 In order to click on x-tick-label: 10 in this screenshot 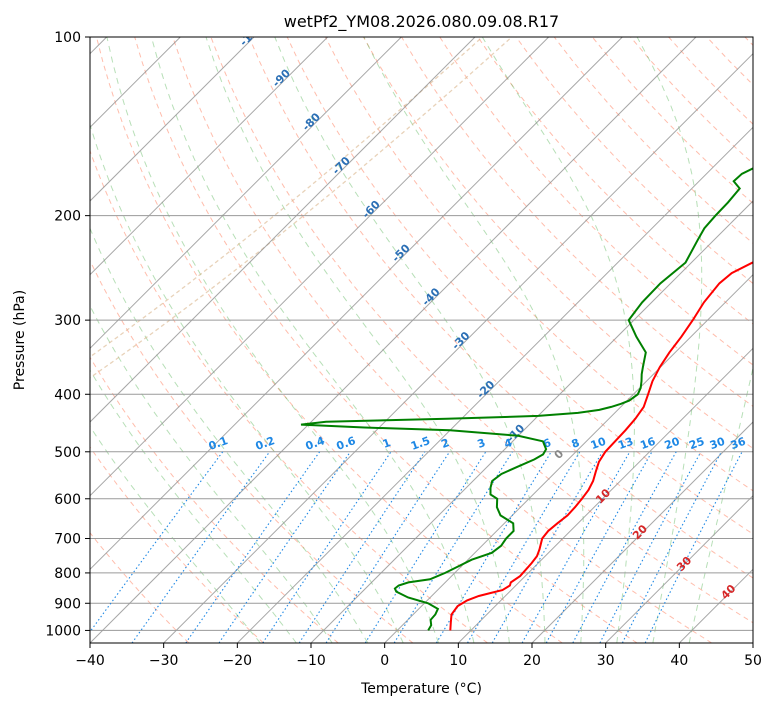, I will do `click(458, 661)`.